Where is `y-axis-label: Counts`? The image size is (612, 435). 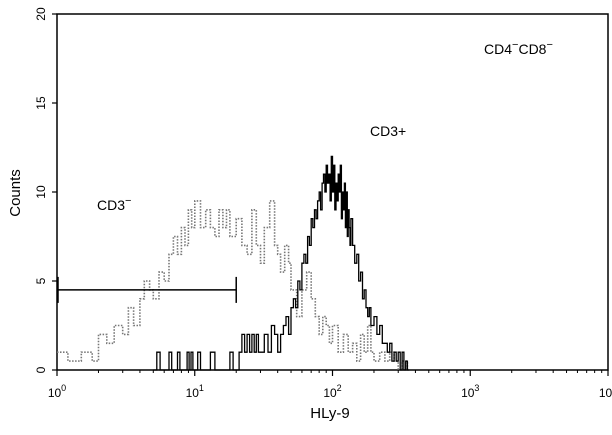
y-axis-label: Counts is located at coordinates (15, 193).